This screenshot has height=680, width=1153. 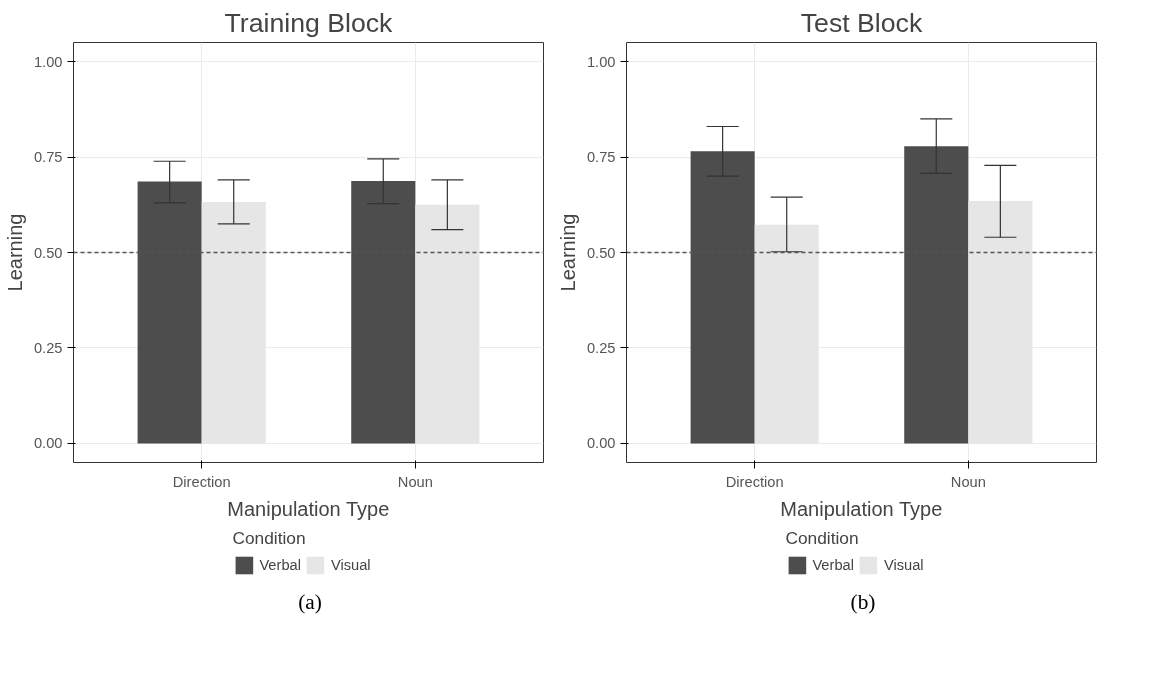 I want to click on text: (a), so click(x=310, y=602).